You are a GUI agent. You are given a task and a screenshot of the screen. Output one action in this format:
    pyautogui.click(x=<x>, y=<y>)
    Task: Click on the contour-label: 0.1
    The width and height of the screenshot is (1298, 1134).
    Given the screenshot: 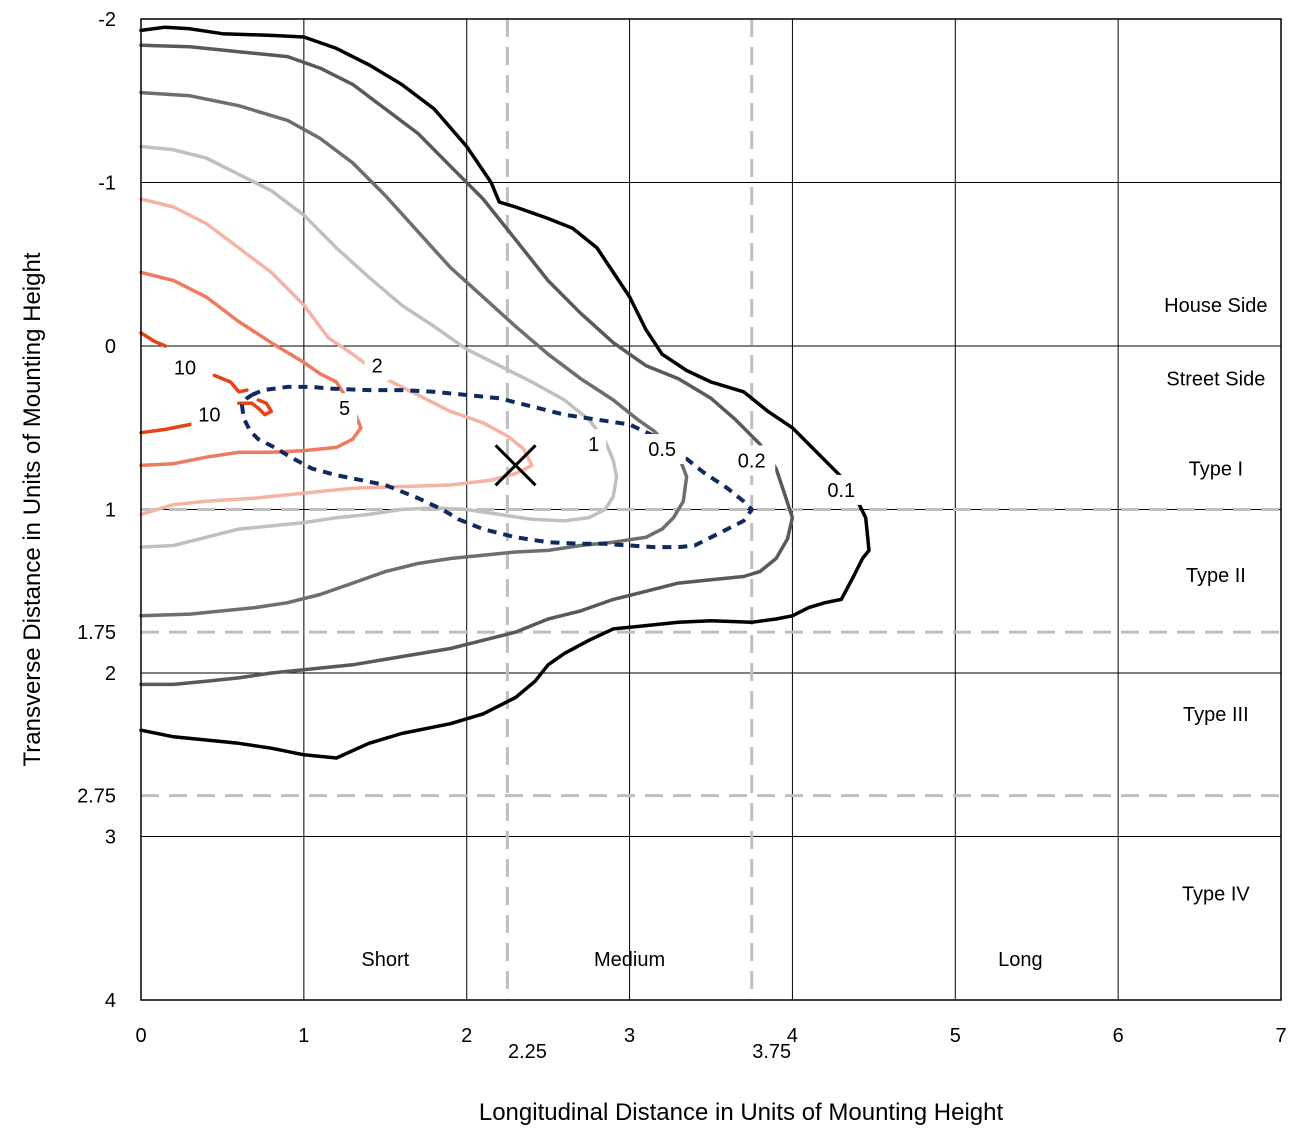 What is the action you would take?
    pyautogui.click(x=841, y=491)
    